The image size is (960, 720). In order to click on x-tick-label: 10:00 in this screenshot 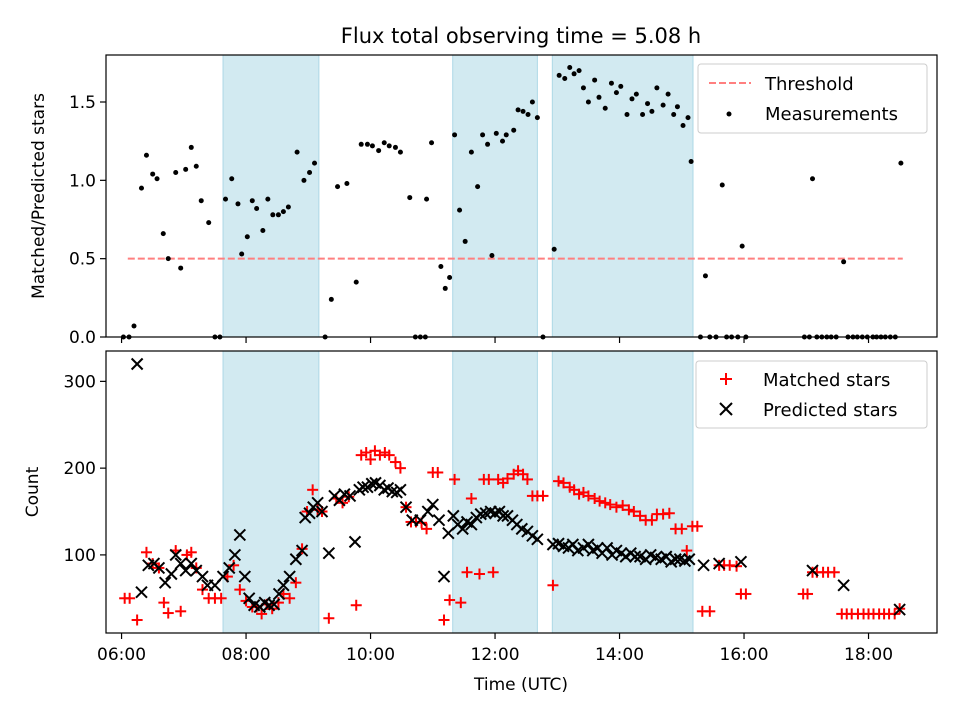, I will do `click(370, 655)`.